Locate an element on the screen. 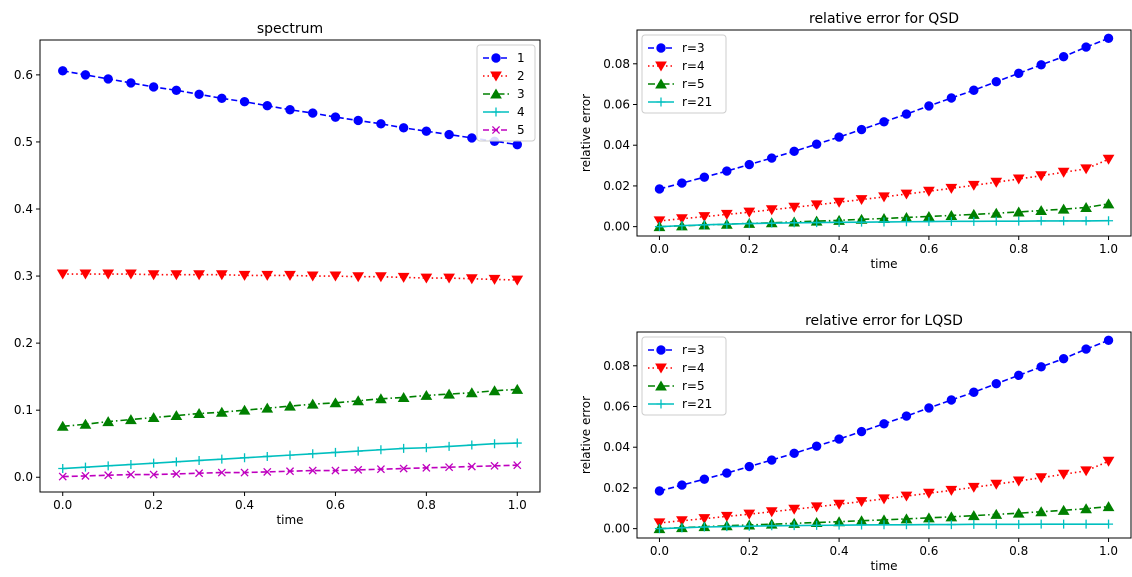 This screenshot has height=577, width=1132. legend-label-5: 5 is located at coordinates (521, 130).